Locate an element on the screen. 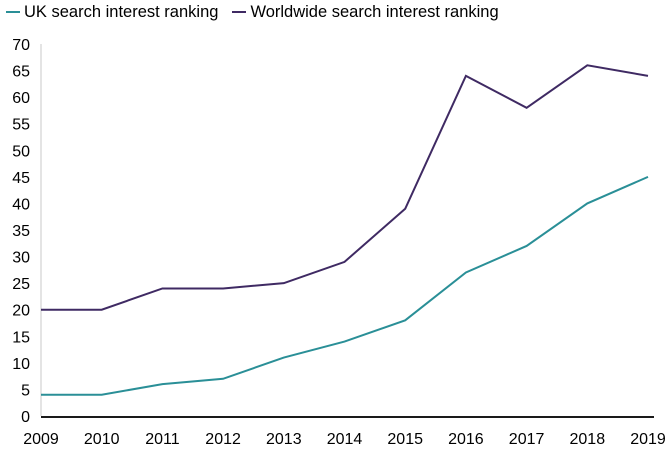 The width and height of the screenshot is (672, 457). x-tick-label: 2012 is located at coordinates (223, 439).